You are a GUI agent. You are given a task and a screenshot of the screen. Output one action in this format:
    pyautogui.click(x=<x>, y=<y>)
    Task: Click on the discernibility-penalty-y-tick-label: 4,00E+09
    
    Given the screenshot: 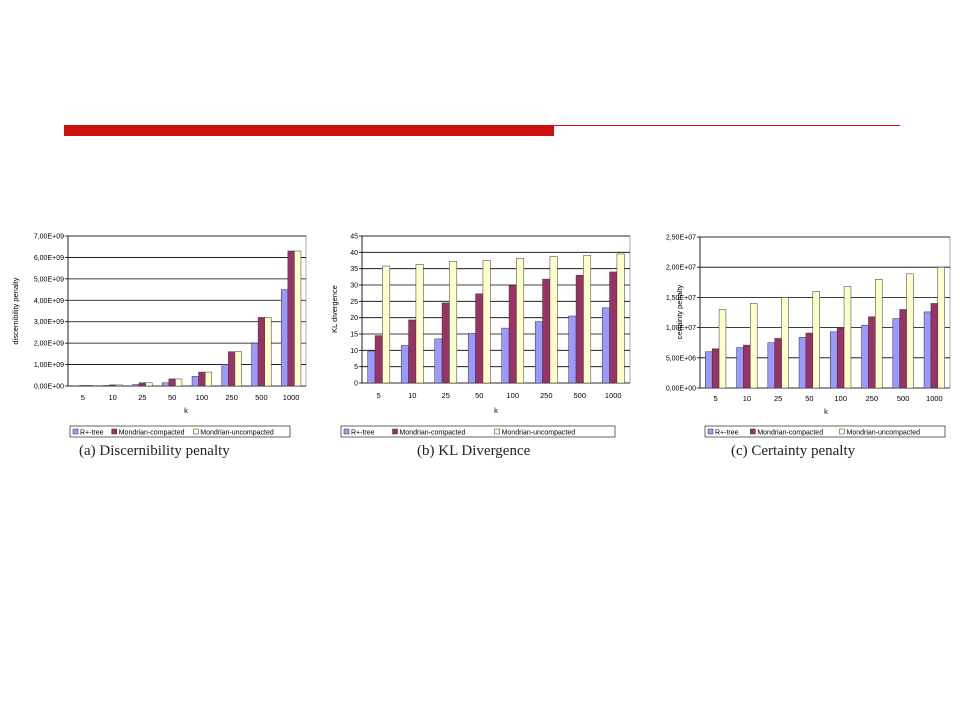 What is the action you would take?
    pyautogui.click(x=49, y=301)
    